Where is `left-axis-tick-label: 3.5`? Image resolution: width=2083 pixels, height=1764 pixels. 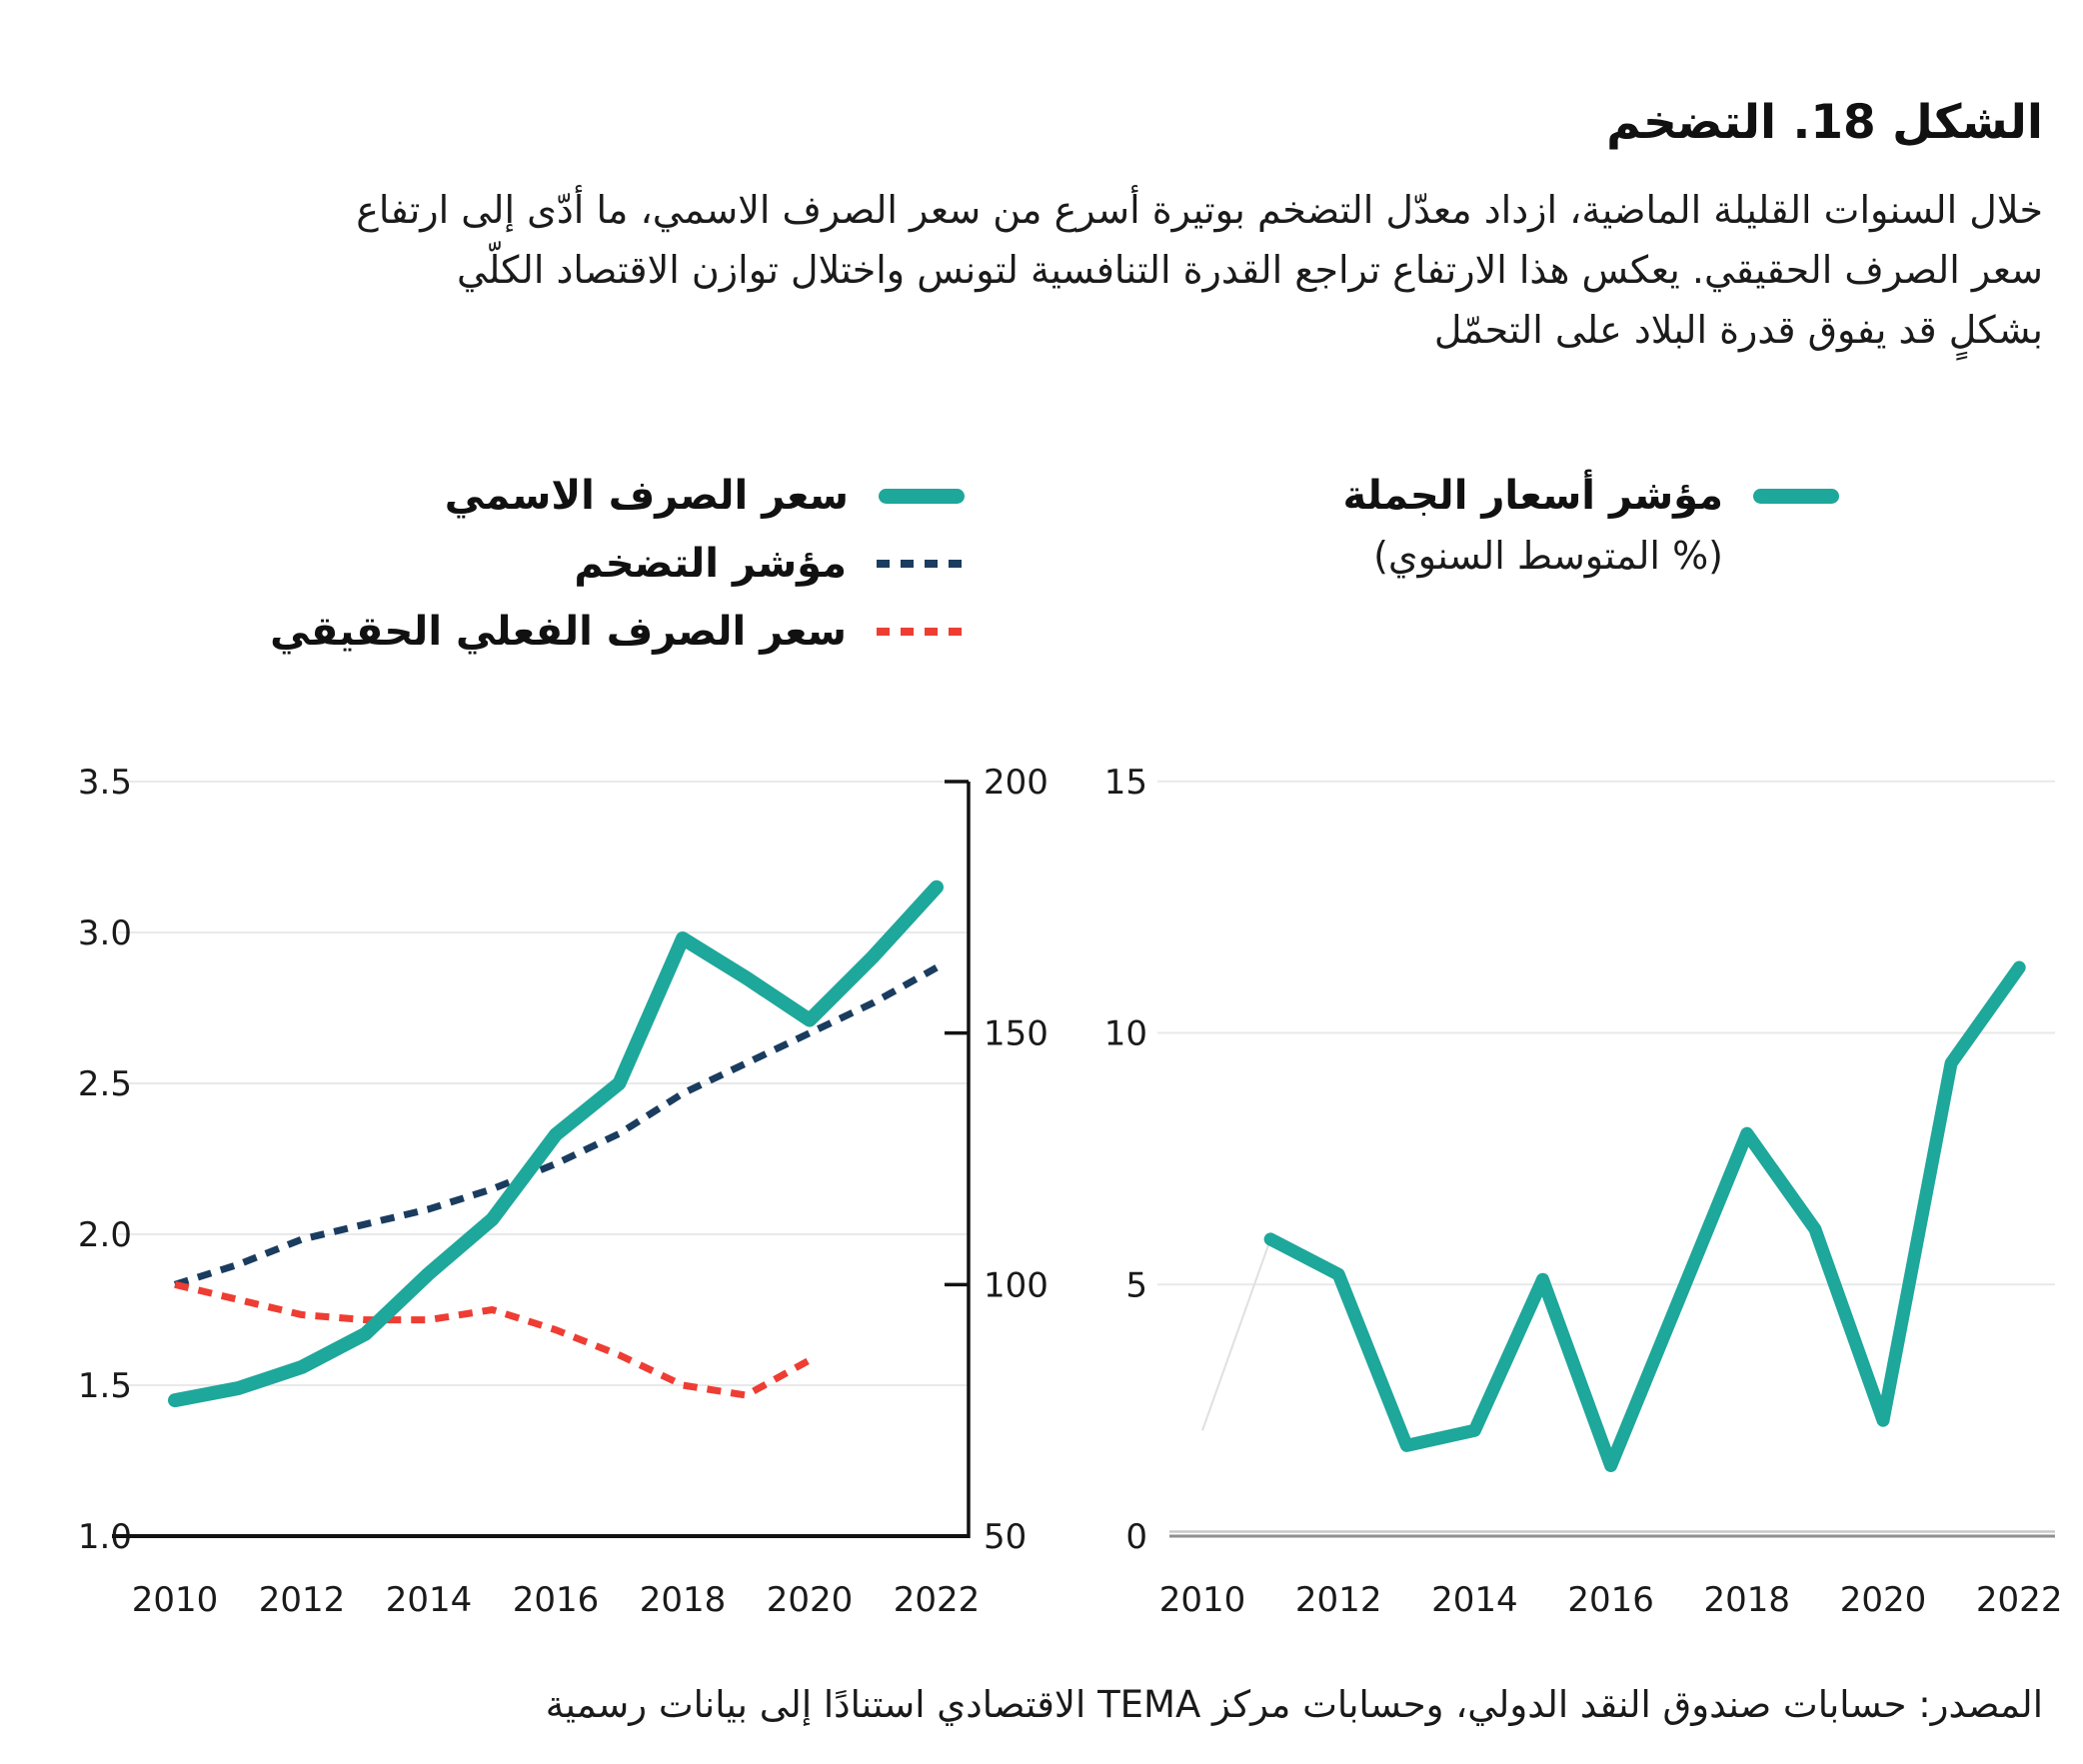 left-axis-tick-label: 3.5 is located at coordinates (105, 783).